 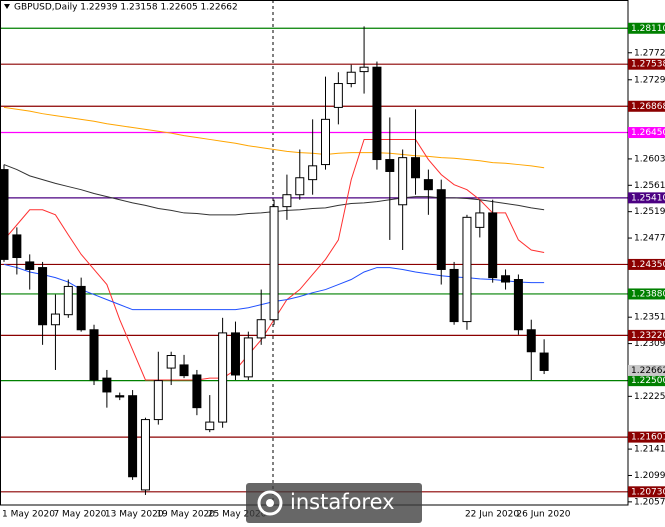 What do you see at coordinates (28, 515) in the screenshot?
I see `x-tick-label: 1 May 2020` at bounding box center [28, 515].